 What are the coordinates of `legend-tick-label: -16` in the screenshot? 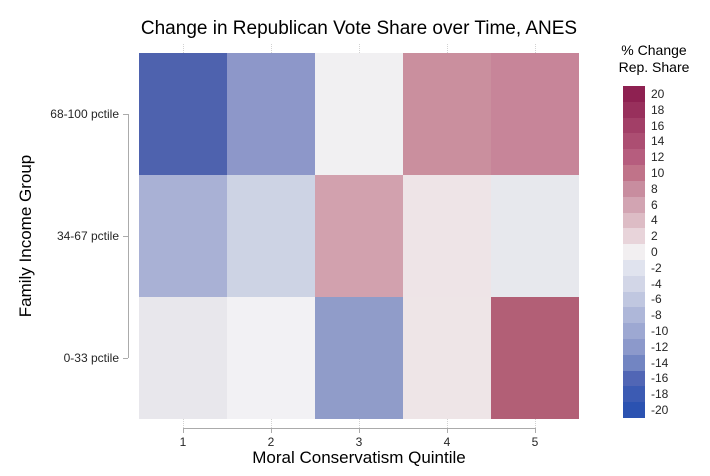 It's located at (660, 378).